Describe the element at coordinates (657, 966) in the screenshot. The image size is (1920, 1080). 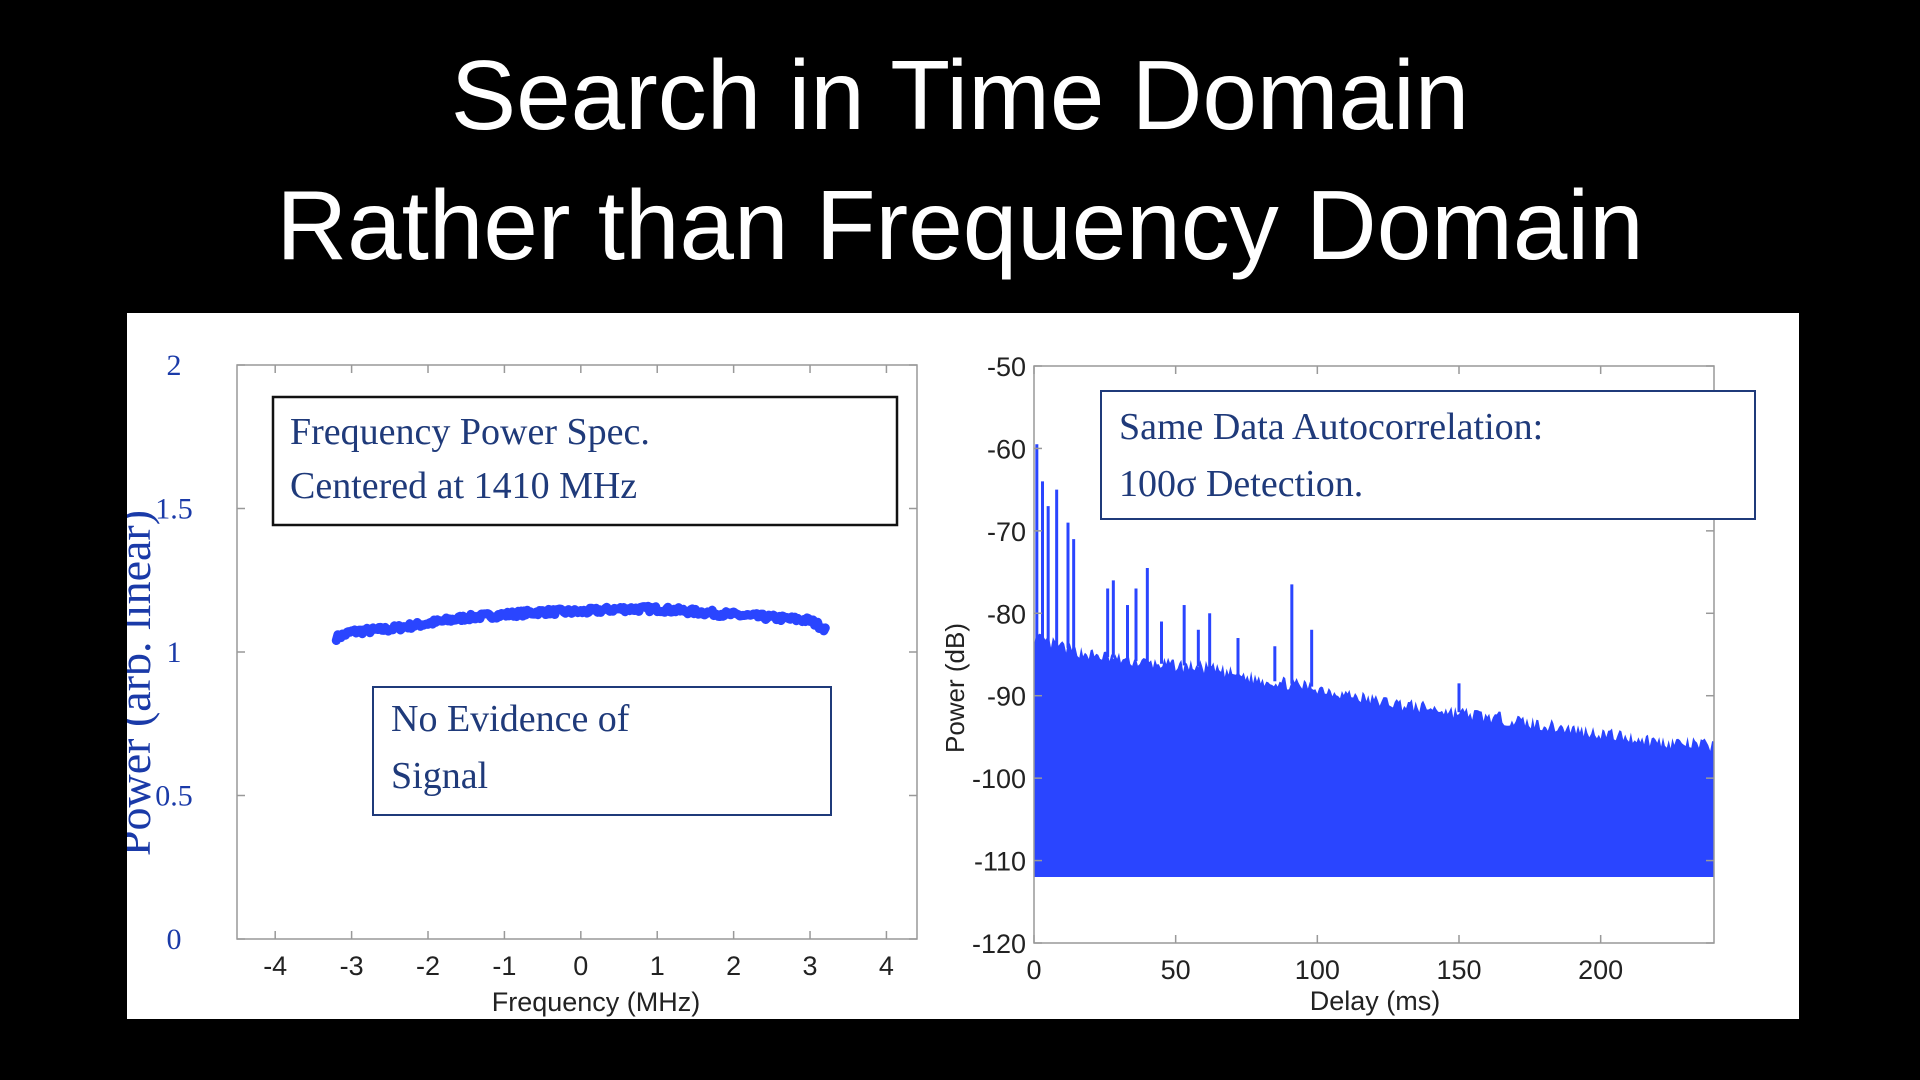
I see `left-x-tick-label: 1` at that location.